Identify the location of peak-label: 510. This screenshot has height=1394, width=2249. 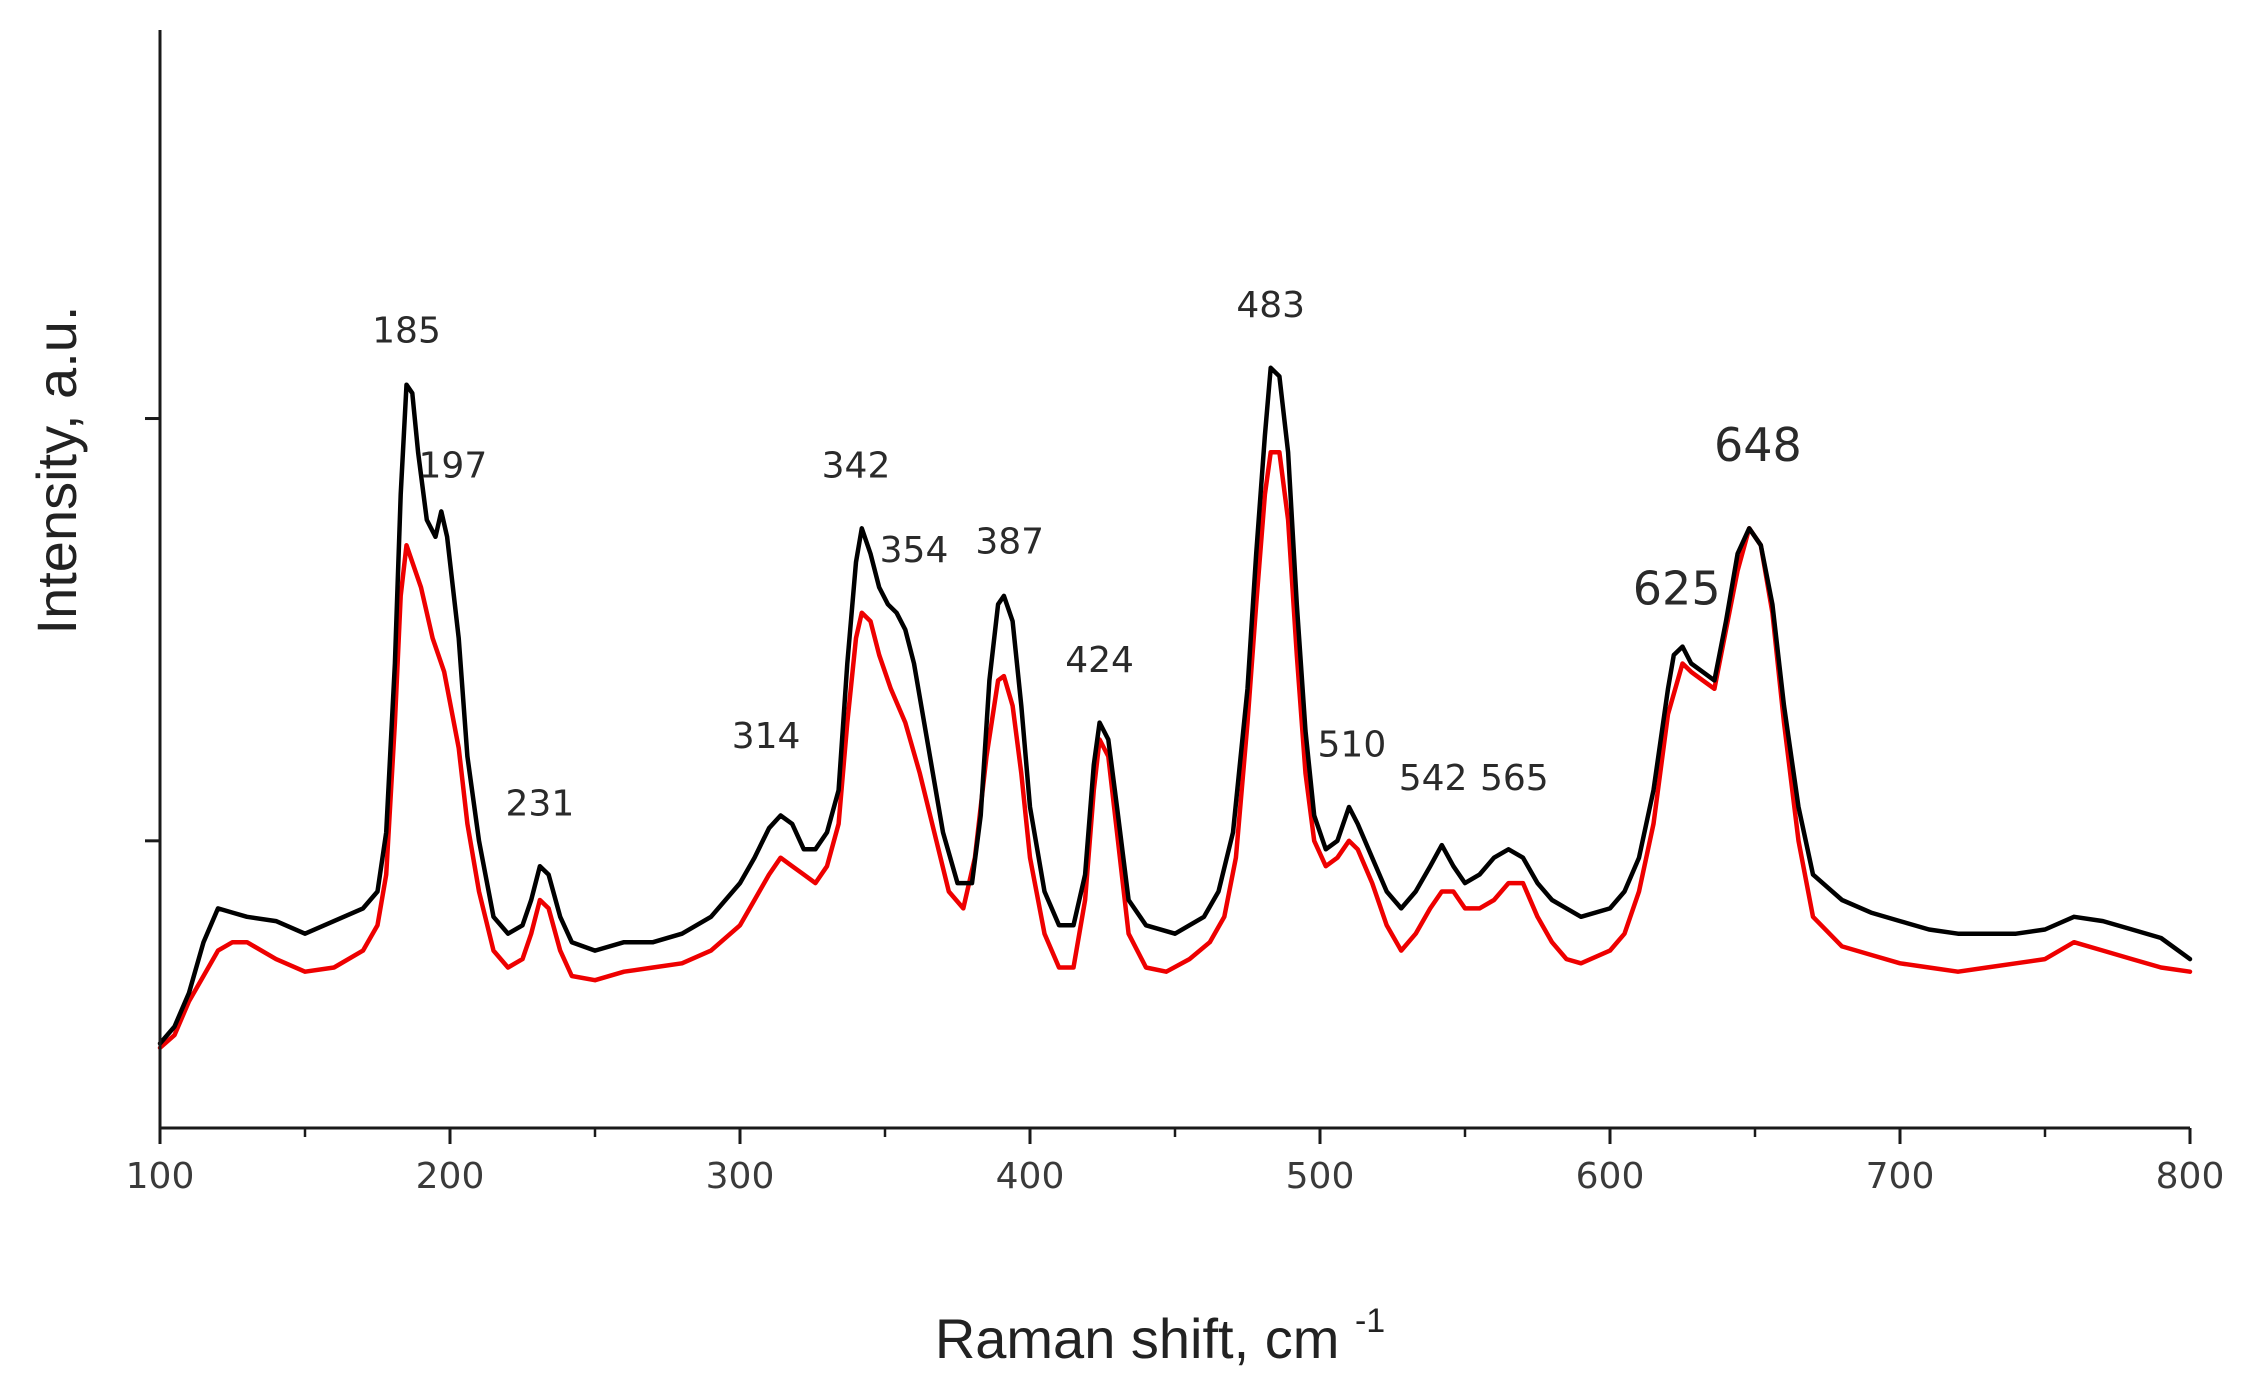
(1352, 744).